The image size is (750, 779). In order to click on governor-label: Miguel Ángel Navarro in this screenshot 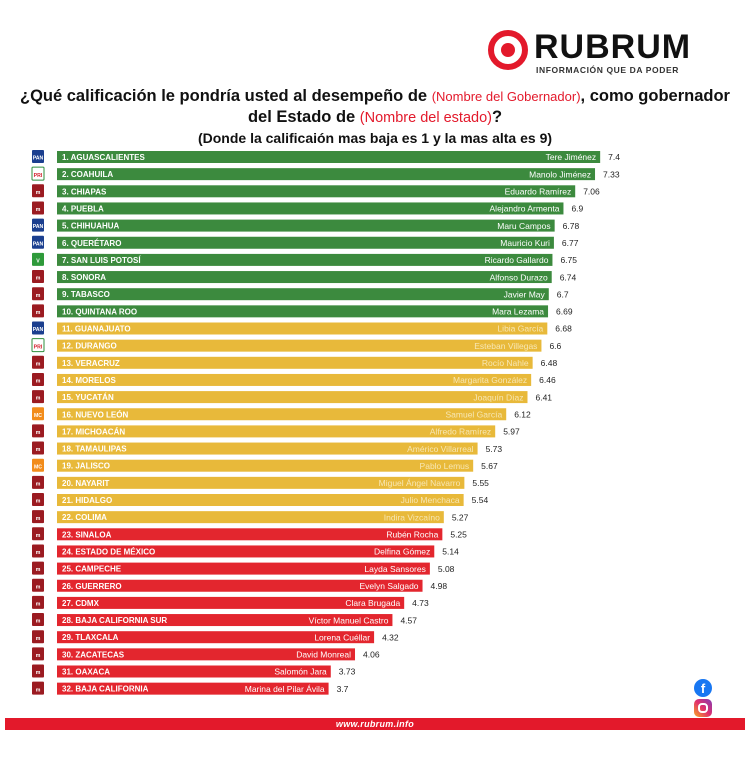, I will do `click(420, 483)`.